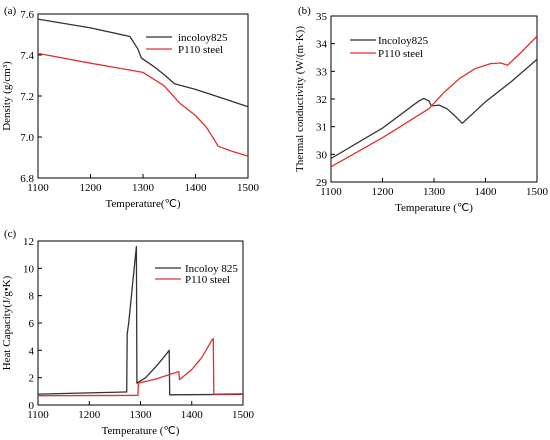  What do you see at coordinates (27, 138) in the screenshot?
I see `y-tick-label: 7.0` at bounding box center [27, 138].